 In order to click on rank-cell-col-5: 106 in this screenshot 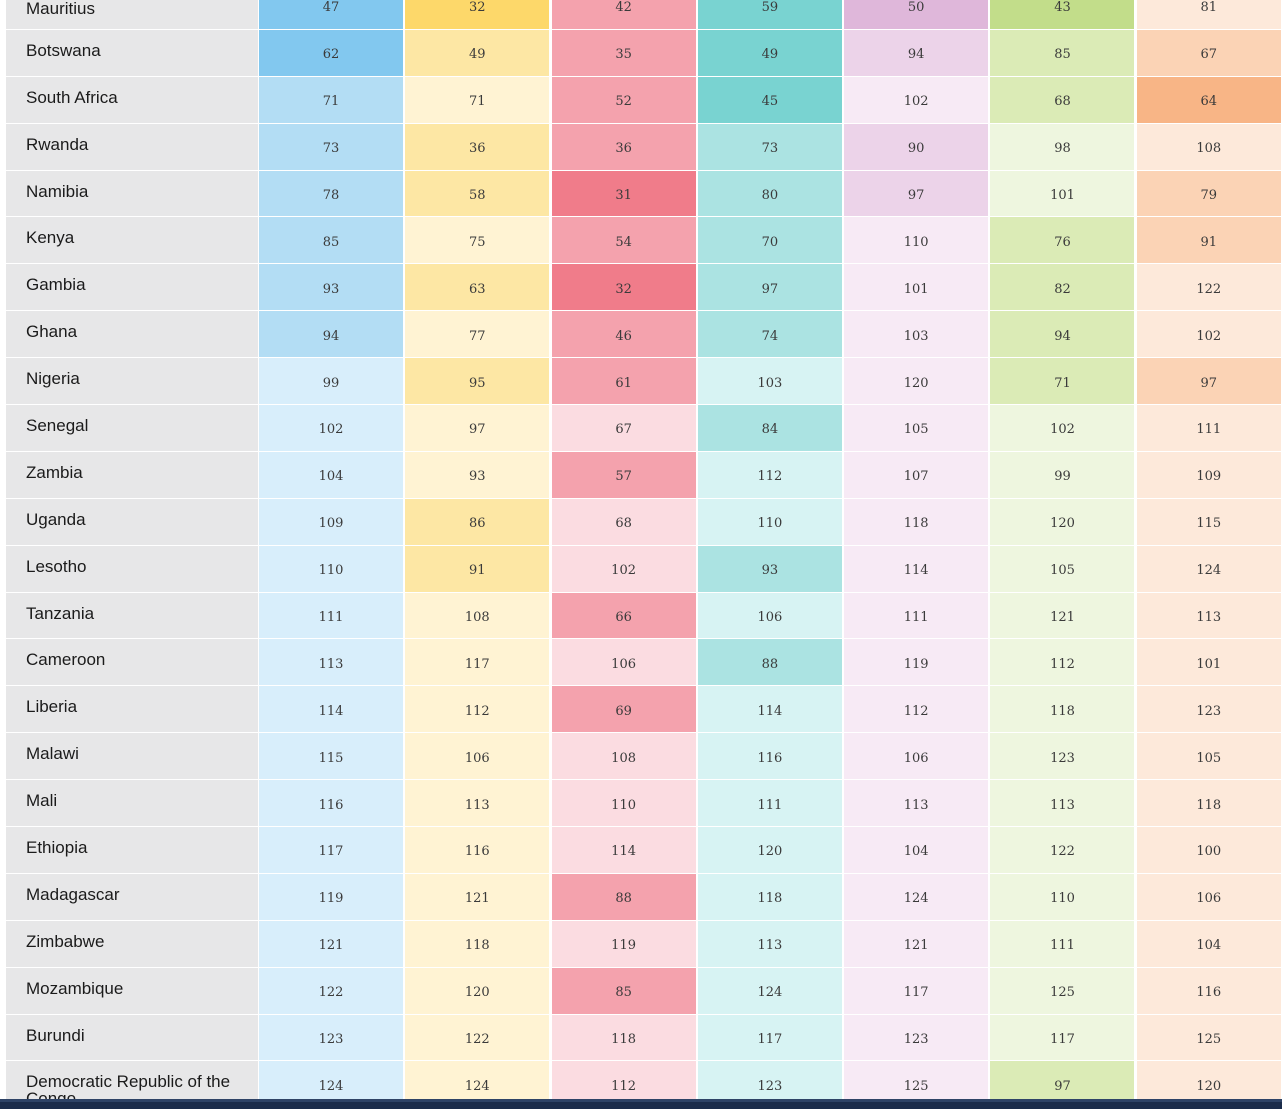, I will do `click(916, 757)`.